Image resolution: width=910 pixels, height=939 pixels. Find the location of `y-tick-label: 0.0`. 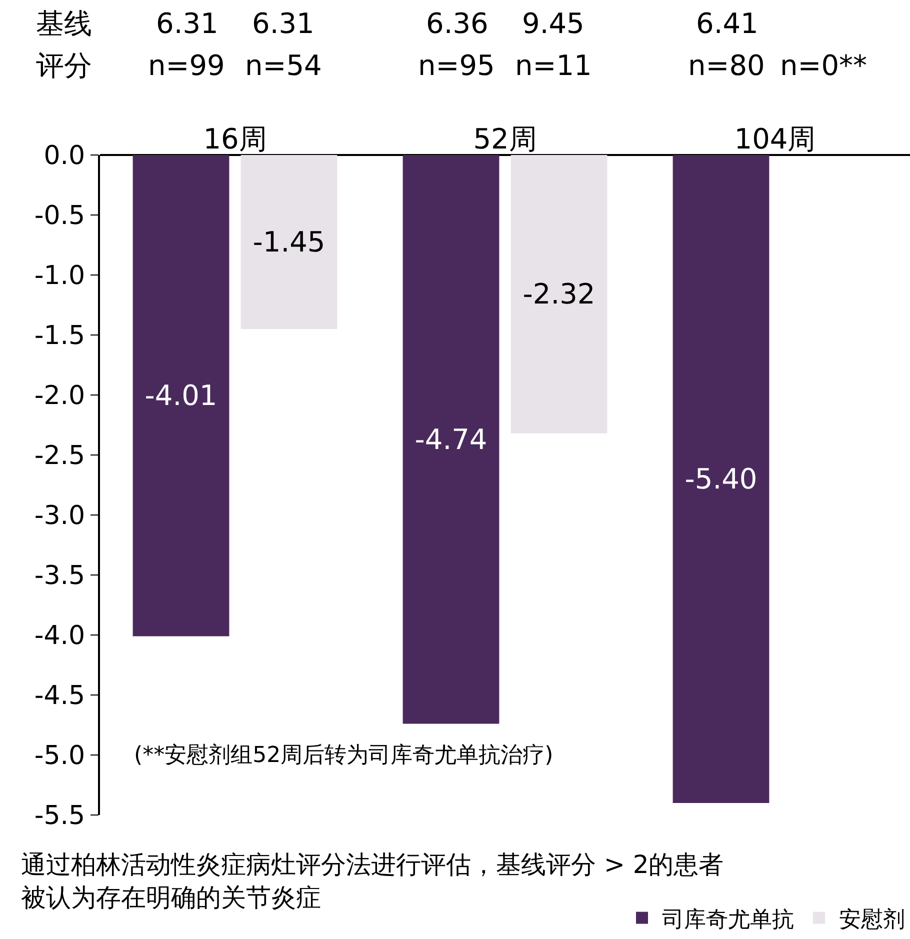

y-tick-label: 0.0 is located at coordinates (65, 156).